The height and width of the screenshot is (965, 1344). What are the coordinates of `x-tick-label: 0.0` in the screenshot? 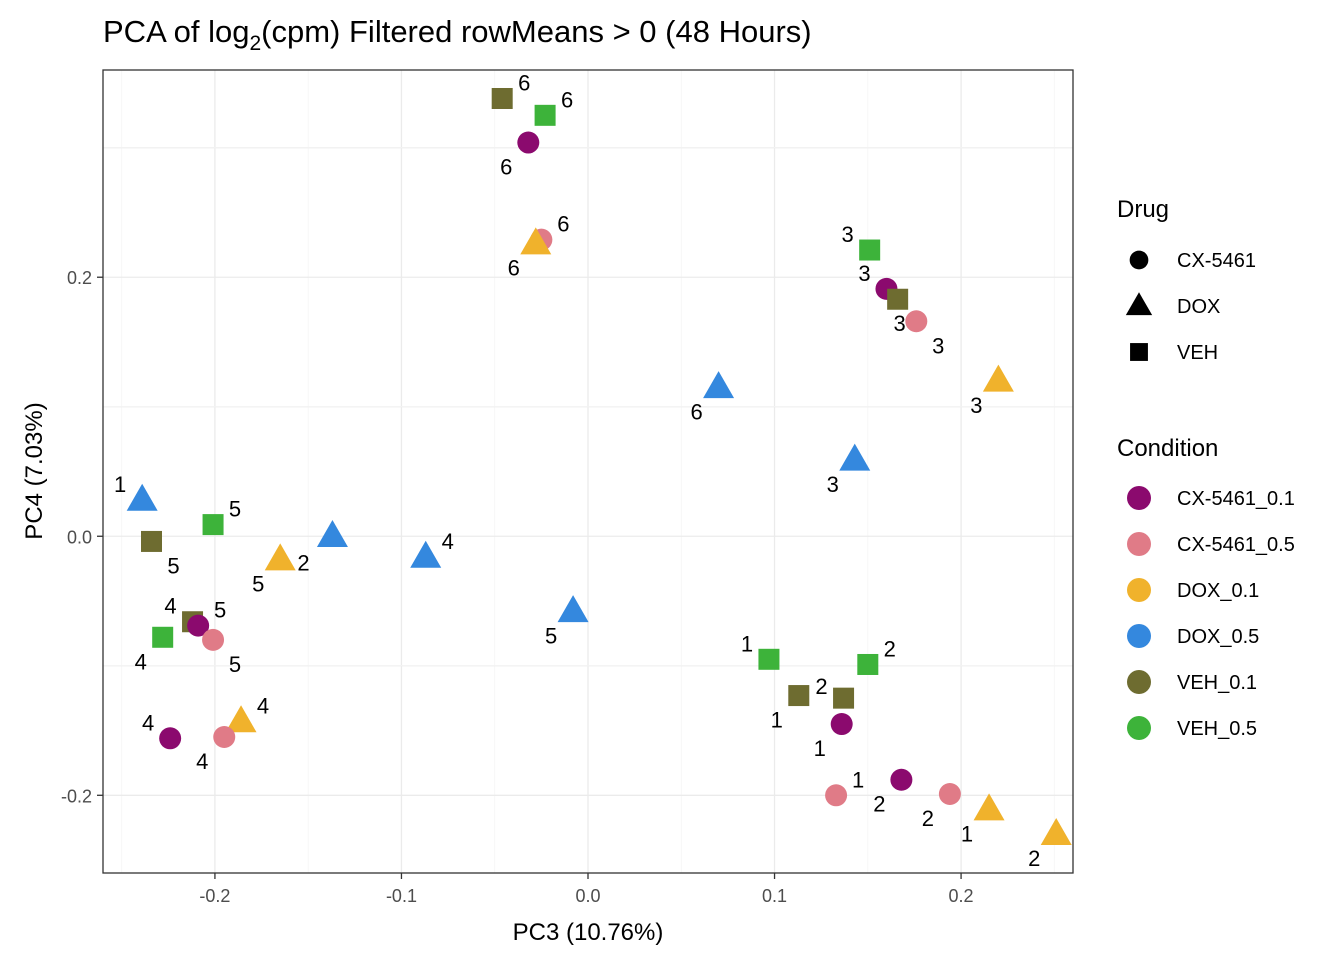 It's located at (587, 896).